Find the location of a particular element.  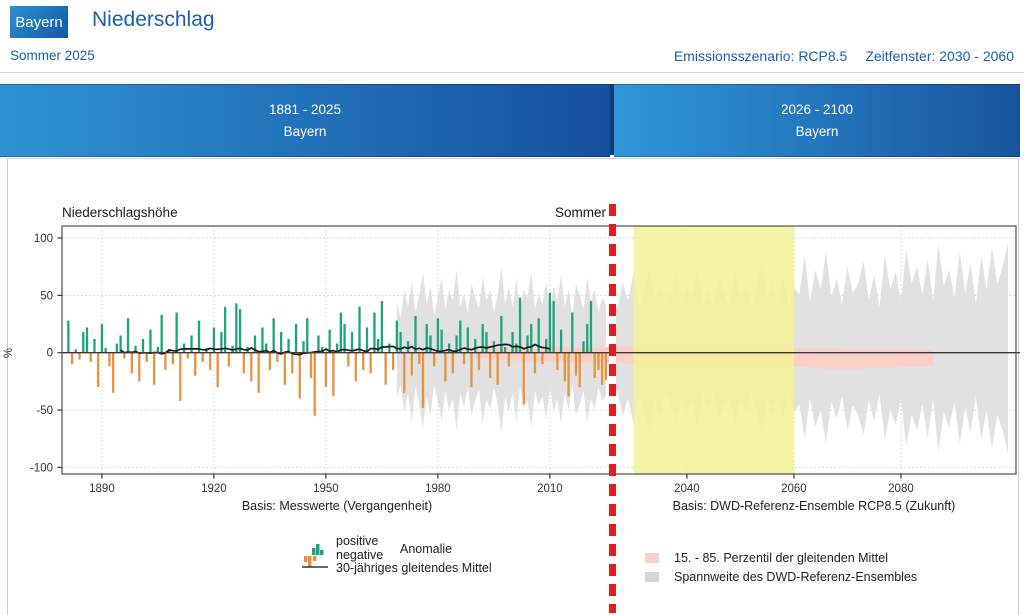

time-window-label: Zeitfenster: 2030 - 2060 is located at coordinates (939, 56).